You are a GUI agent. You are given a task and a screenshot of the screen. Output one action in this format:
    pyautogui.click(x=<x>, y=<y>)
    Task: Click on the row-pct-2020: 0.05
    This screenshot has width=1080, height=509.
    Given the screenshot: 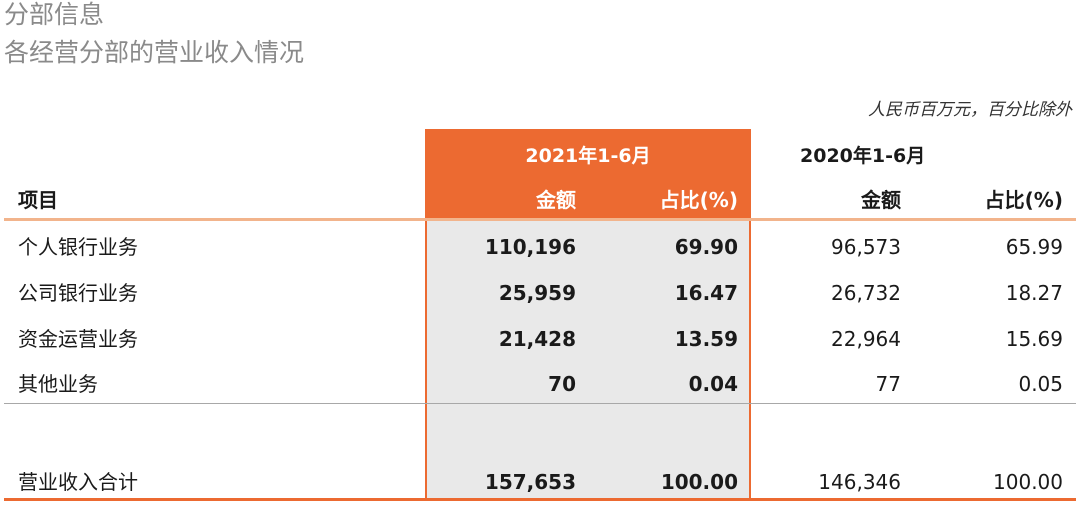 What is the action you would take?
    pyautogui.click(x=1040, y=384)
    